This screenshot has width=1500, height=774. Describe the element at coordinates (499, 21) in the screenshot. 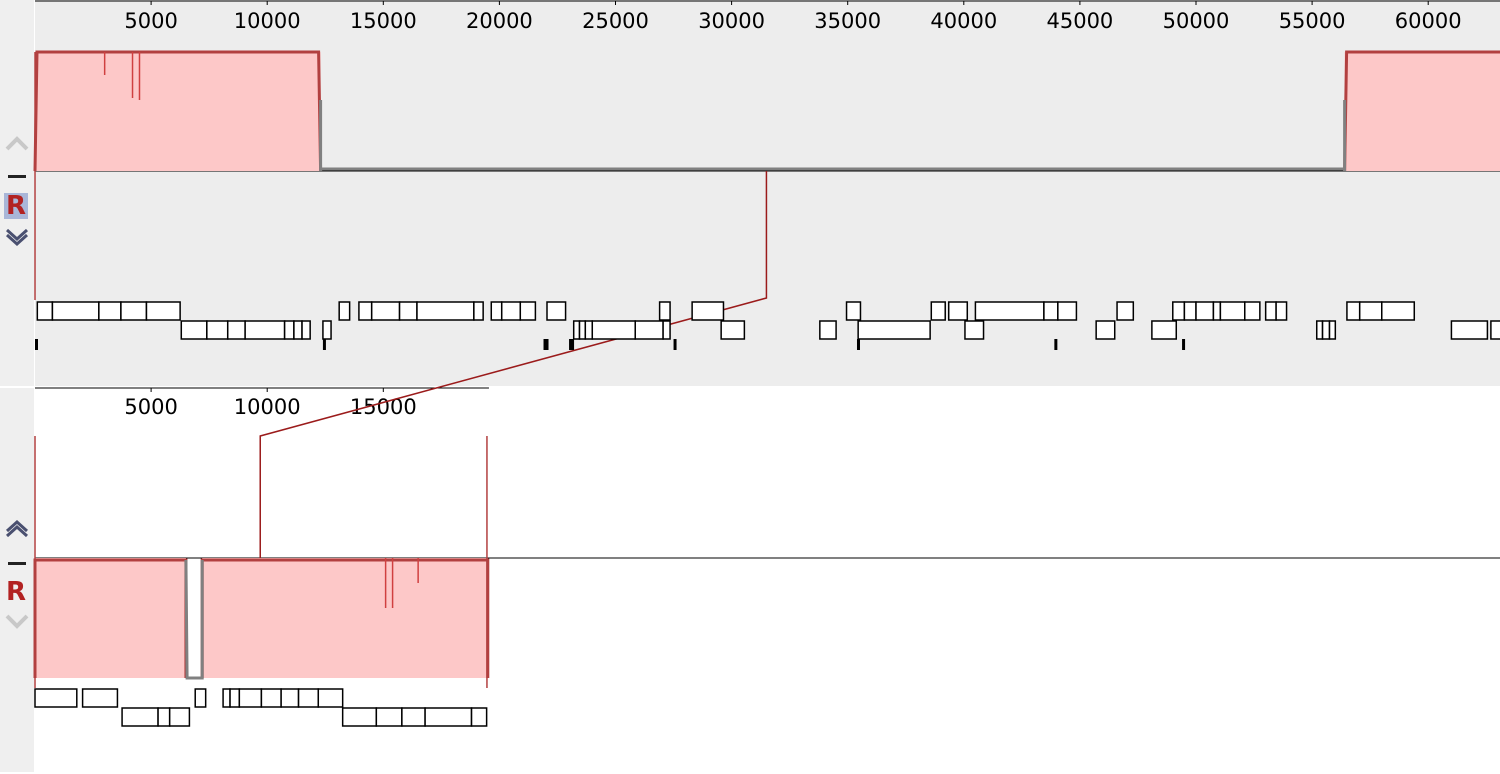

I see `top-ruler-tick-label: 20000` at that location.